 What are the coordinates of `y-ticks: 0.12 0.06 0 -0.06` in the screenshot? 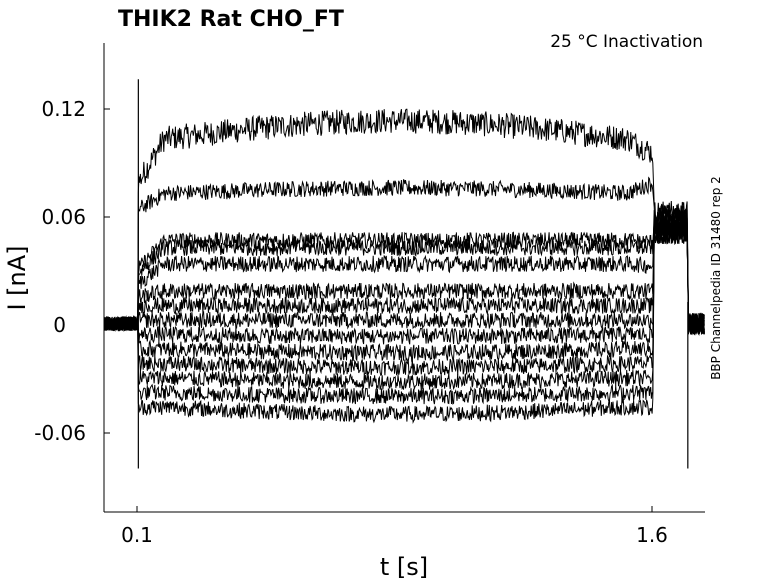 It's located at (72, 271).